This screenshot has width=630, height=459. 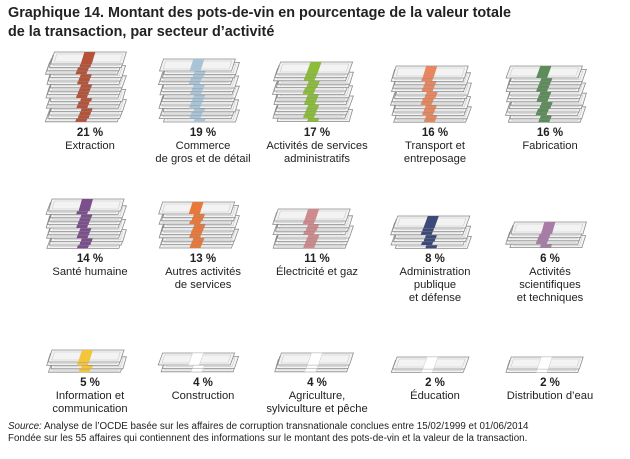 I want to click on sector-item: 19 % Commerce de gros et de détail, so click(x=203, y=111).